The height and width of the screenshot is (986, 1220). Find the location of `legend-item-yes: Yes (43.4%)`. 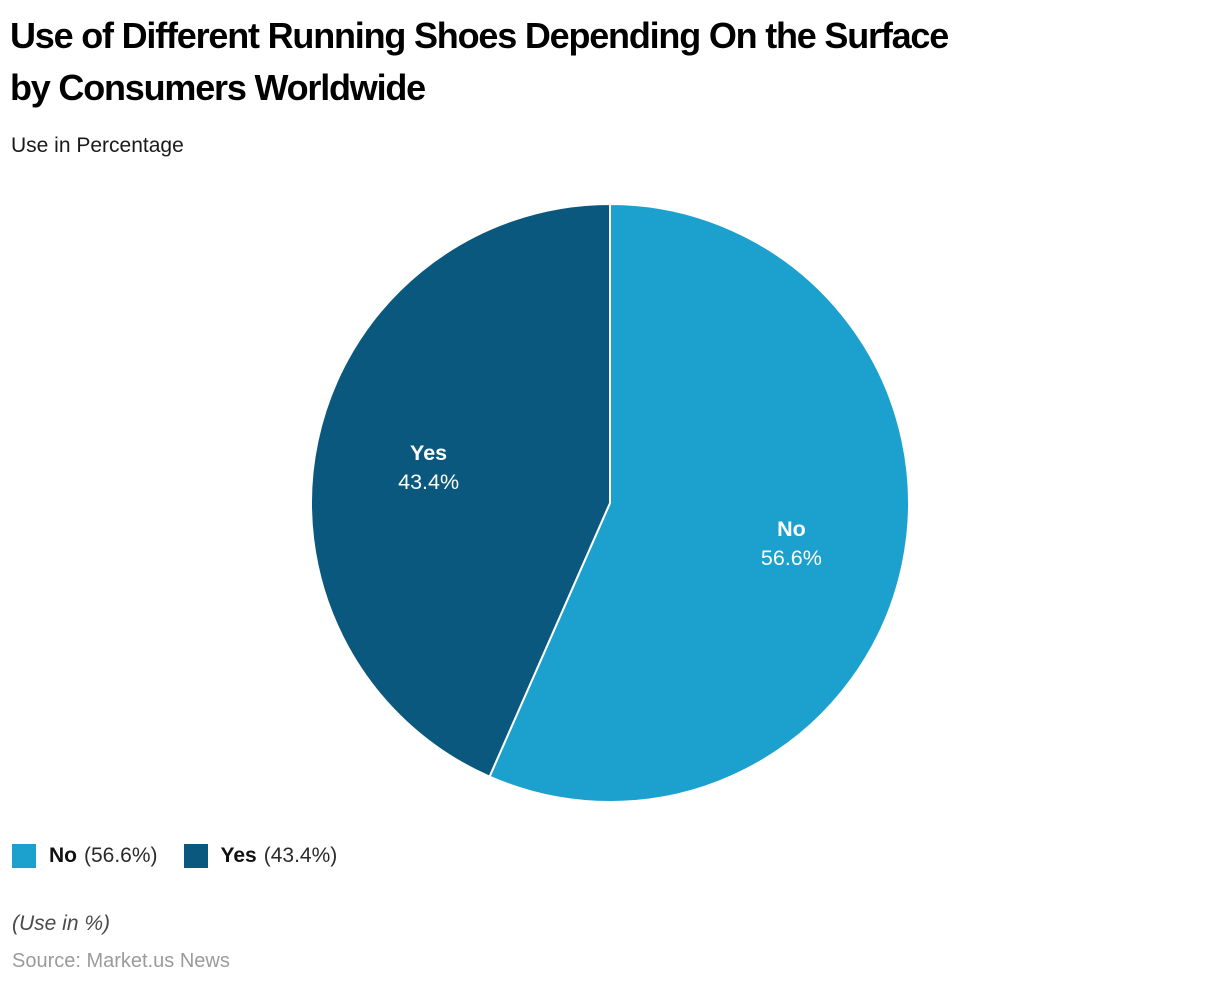

legend-item-yes: Yes (43.4%) is located at coordinates (260, 856).